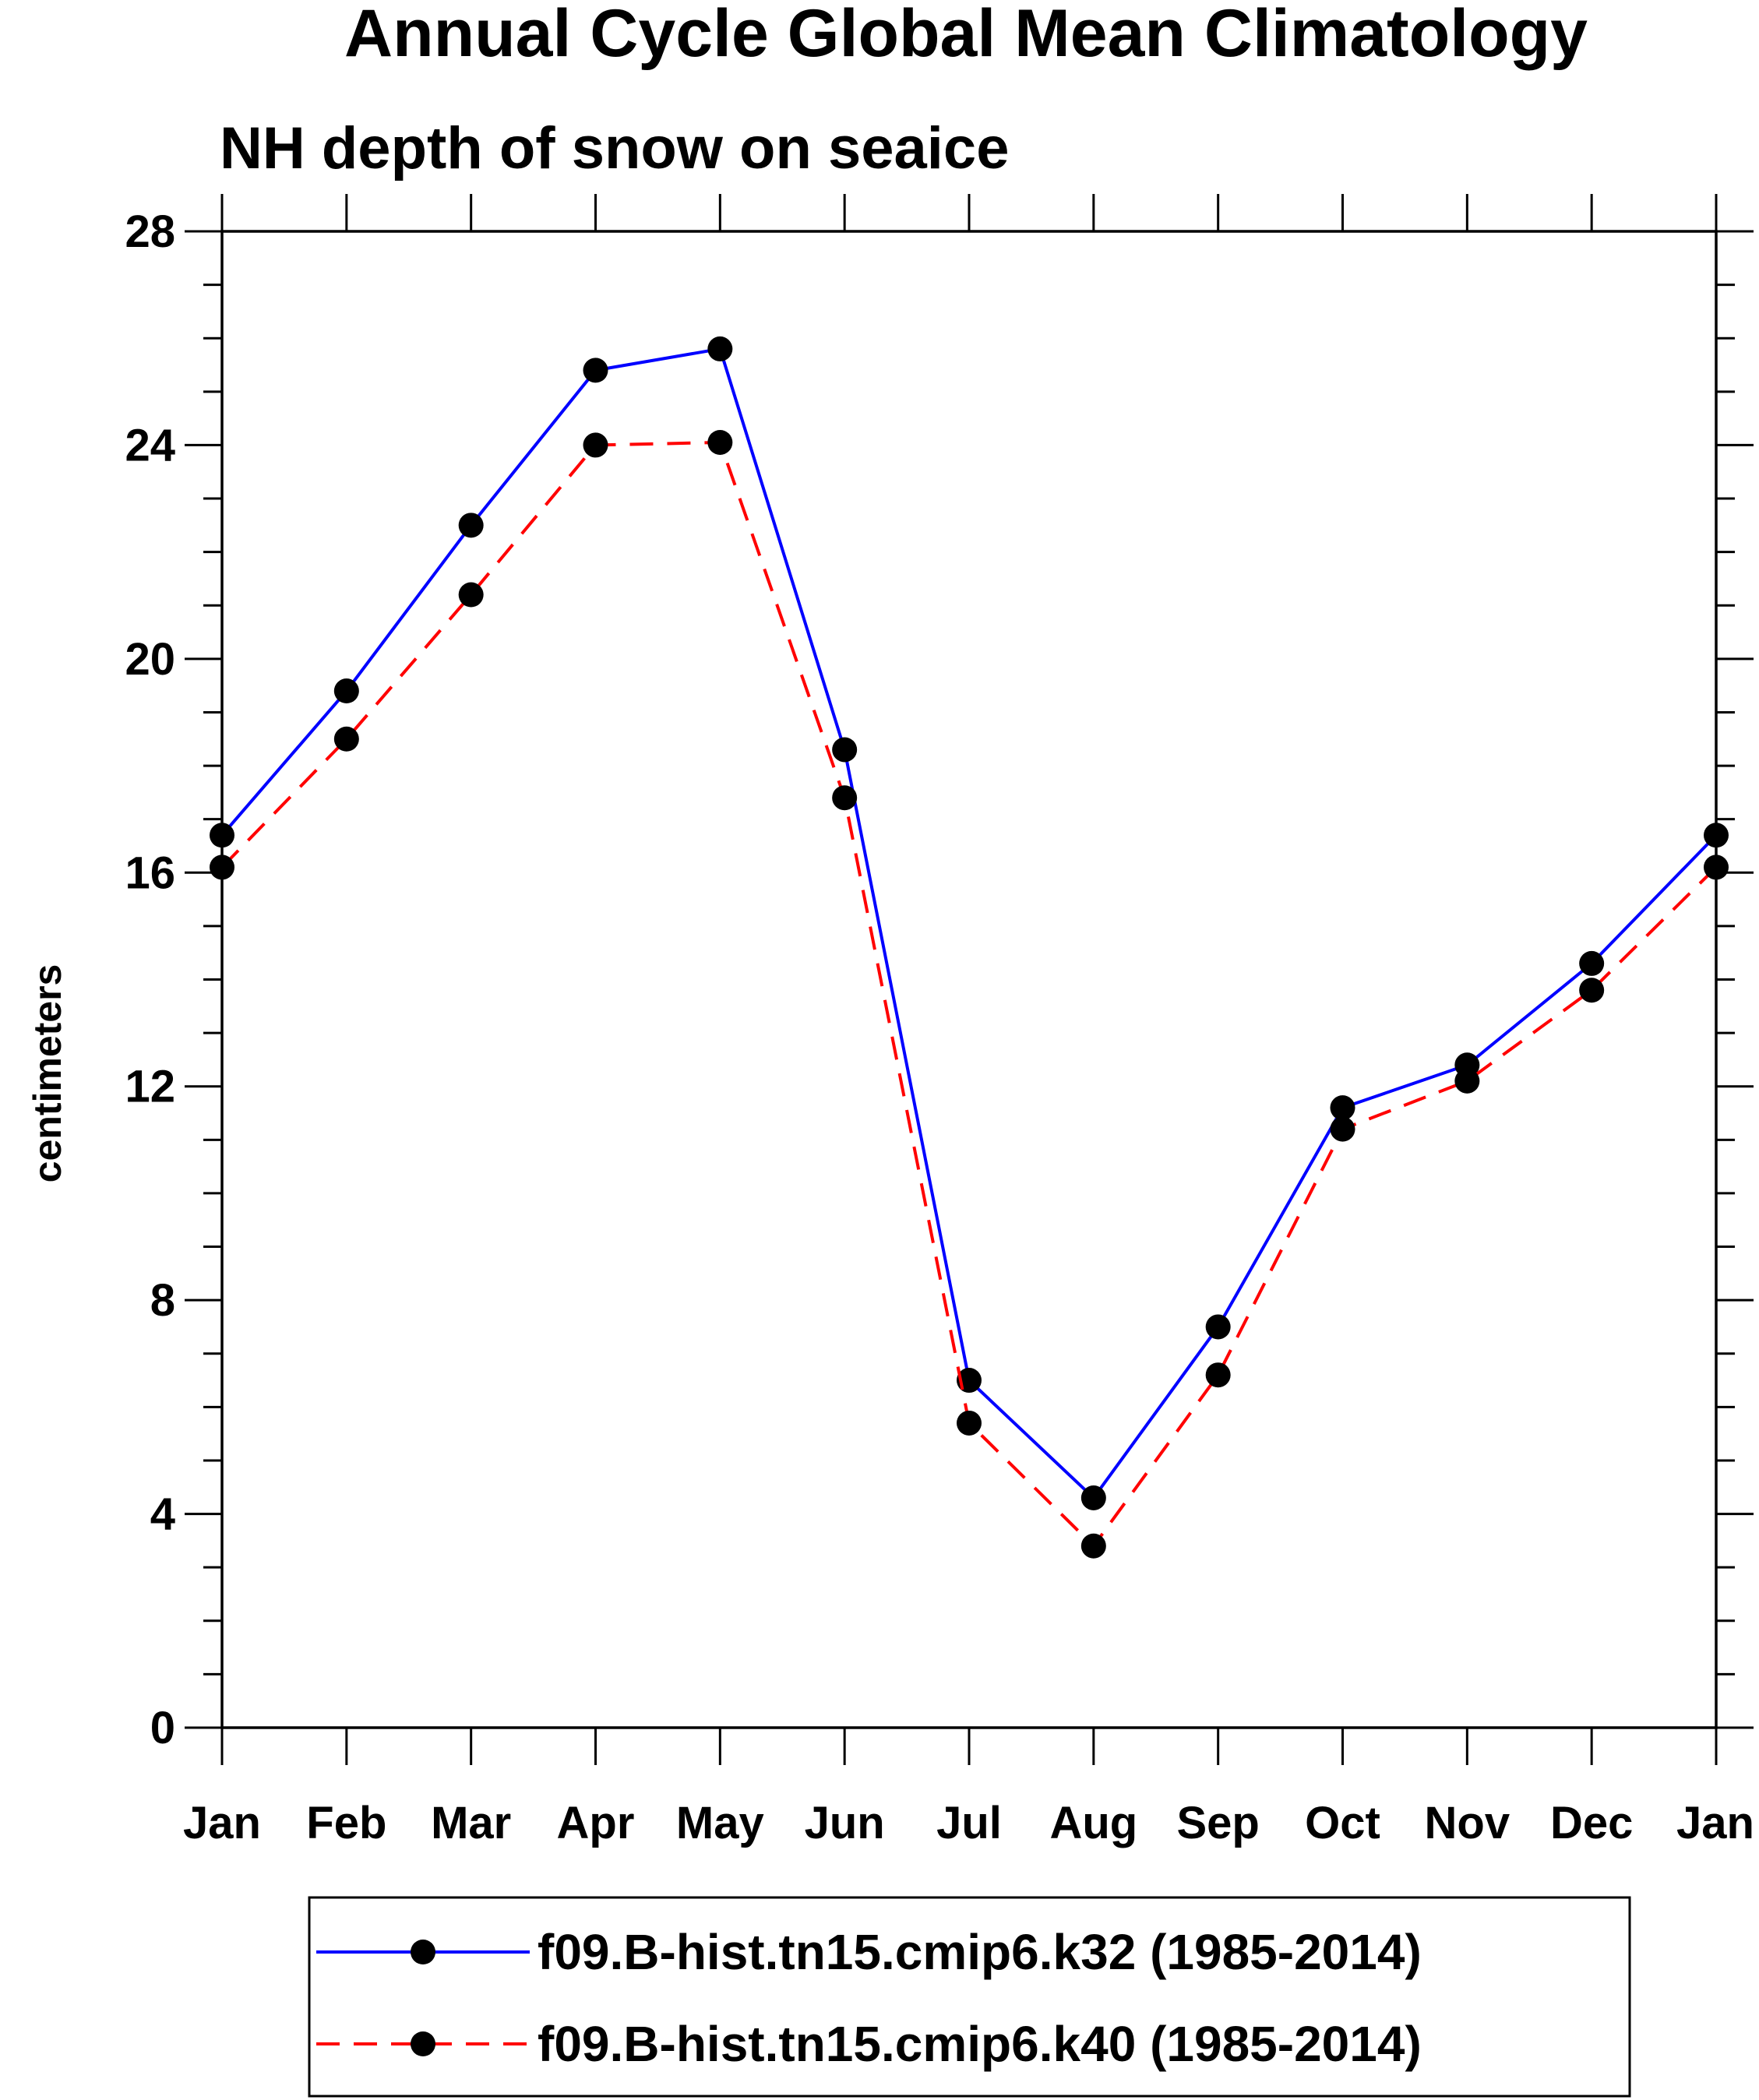 This screenshot has width=1759, height=2100. I want to click on y-axis-label: centimeters, so click(47, 1073).